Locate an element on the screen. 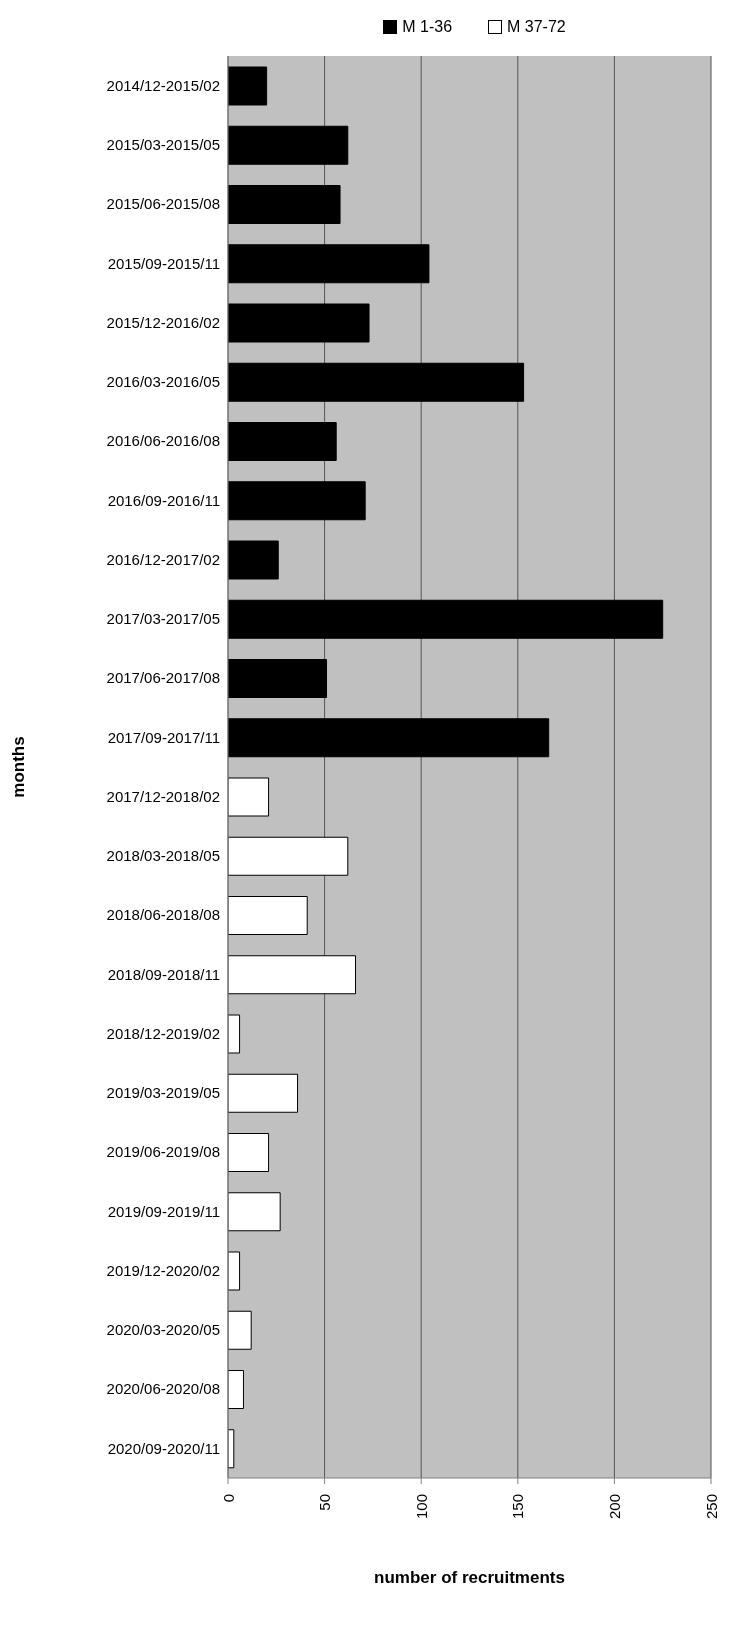 The height and width of the screenshot is (1634, 731). x-tick-label: 150 is located at coordinates (518, 1507).